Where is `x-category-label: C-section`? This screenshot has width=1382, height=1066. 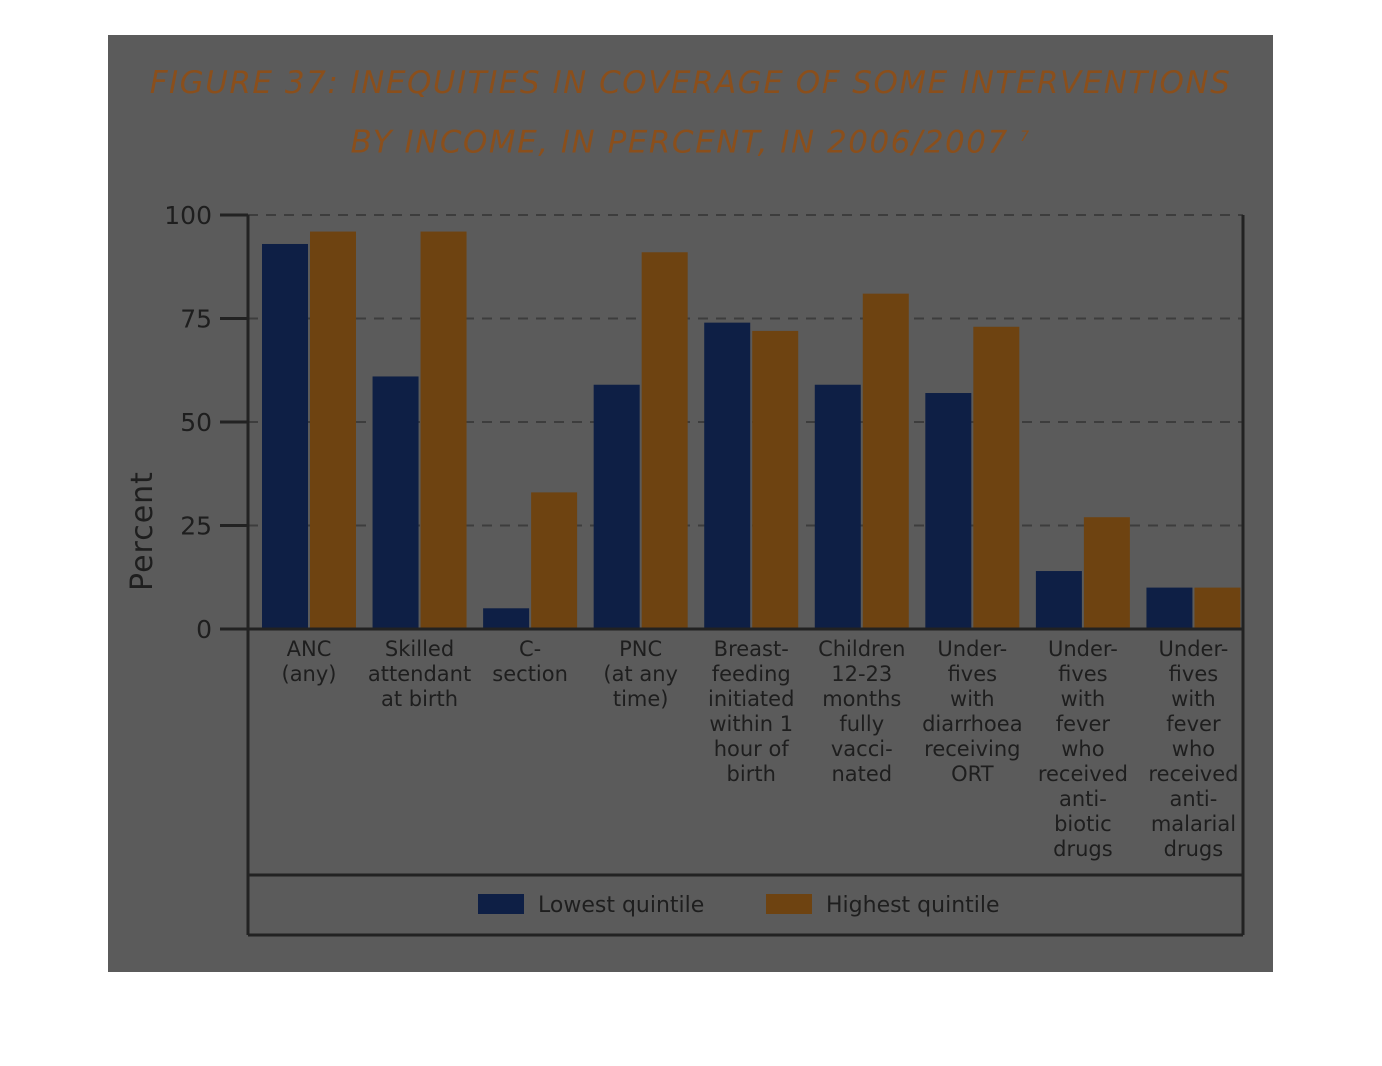 x-category-label: C-section is located at coordinates (530, 661).